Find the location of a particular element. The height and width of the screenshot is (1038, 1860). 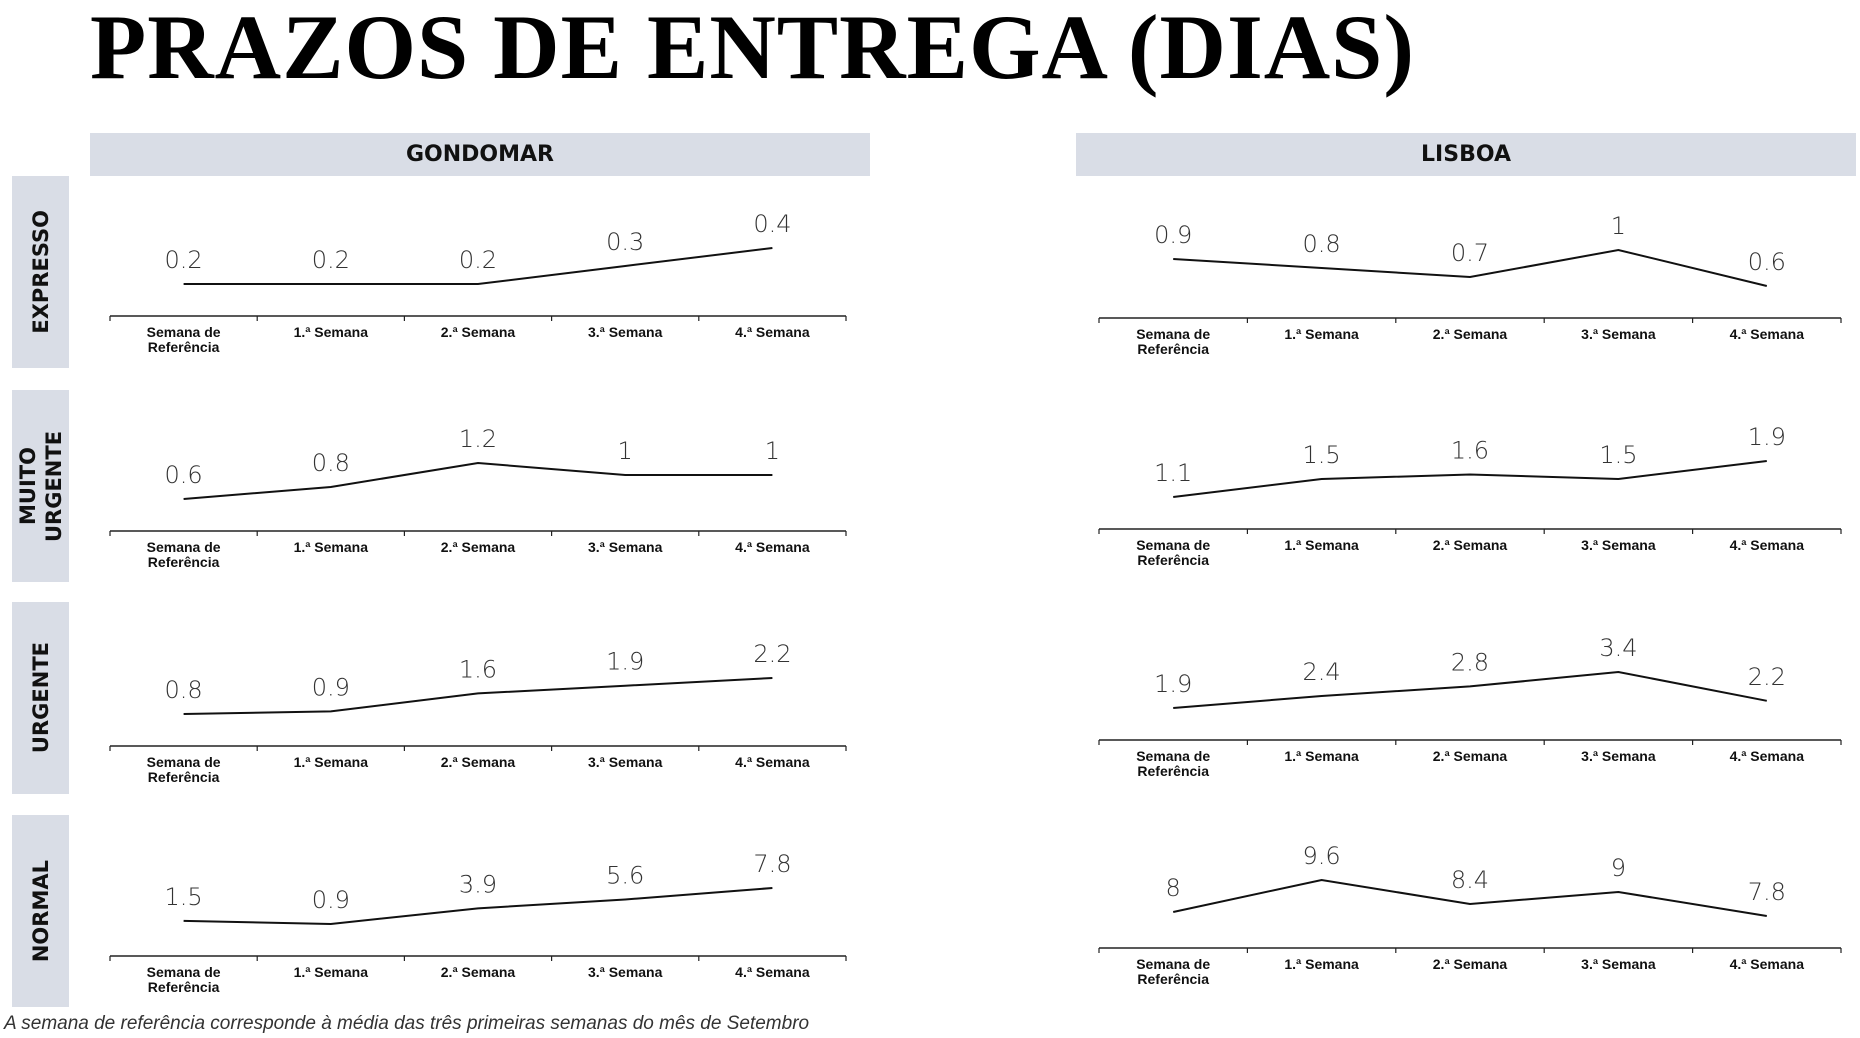

row-header-box: URGENTE is located at coordinates (40, 698).